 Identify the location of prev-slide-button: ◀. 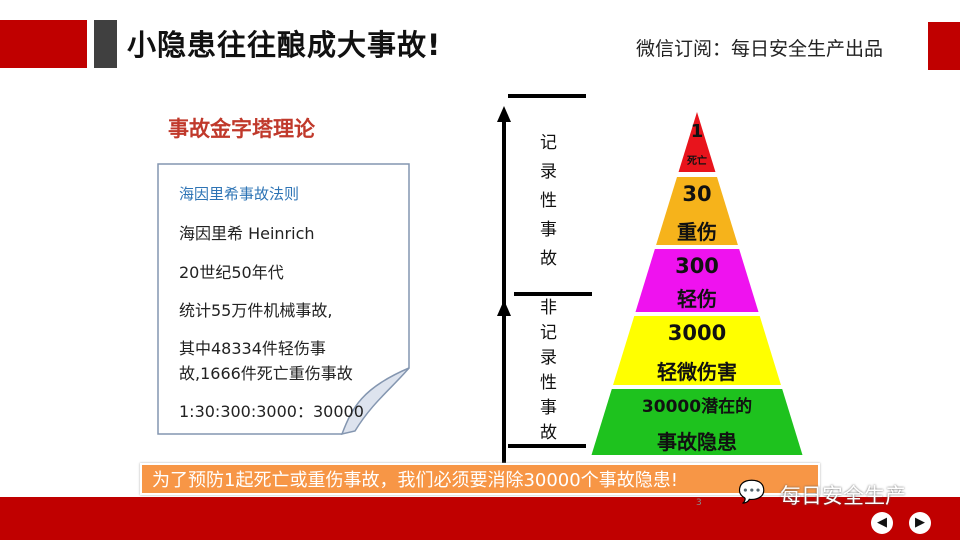
(882, 523).